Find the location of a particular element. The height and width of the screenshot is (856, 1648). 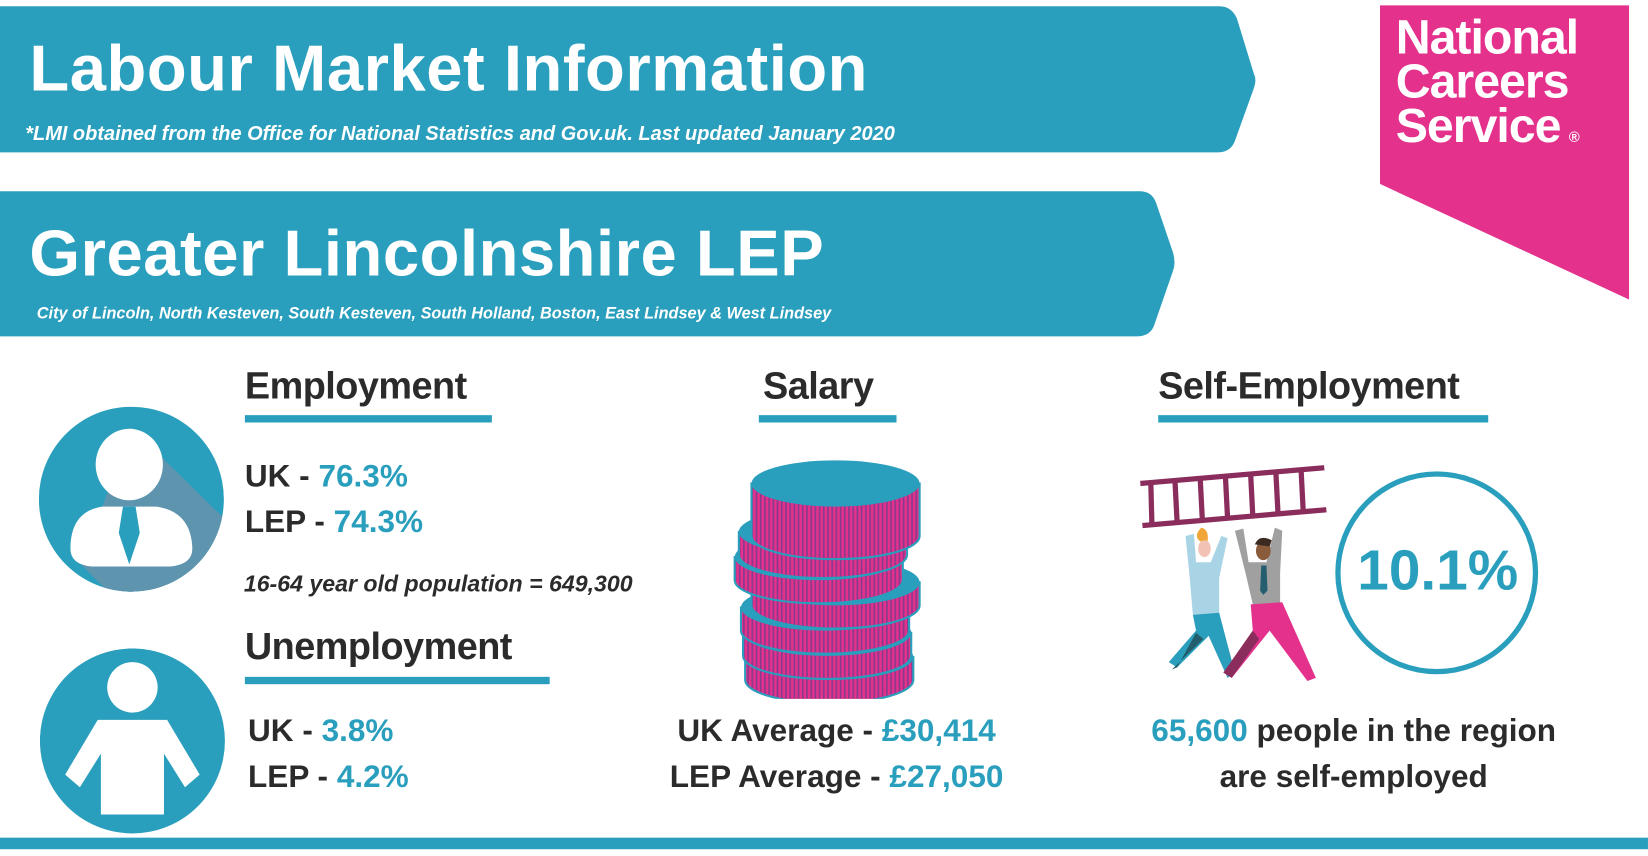

logo-line-2: Careers is located at coordinates (1482, 81).